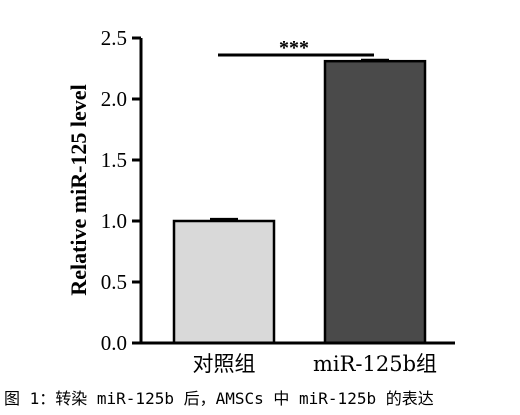  What do you see at coordinates (114, 38) in the screenshot?
I see `y-tick-label: 2.5` at bounding box center [114, 38].